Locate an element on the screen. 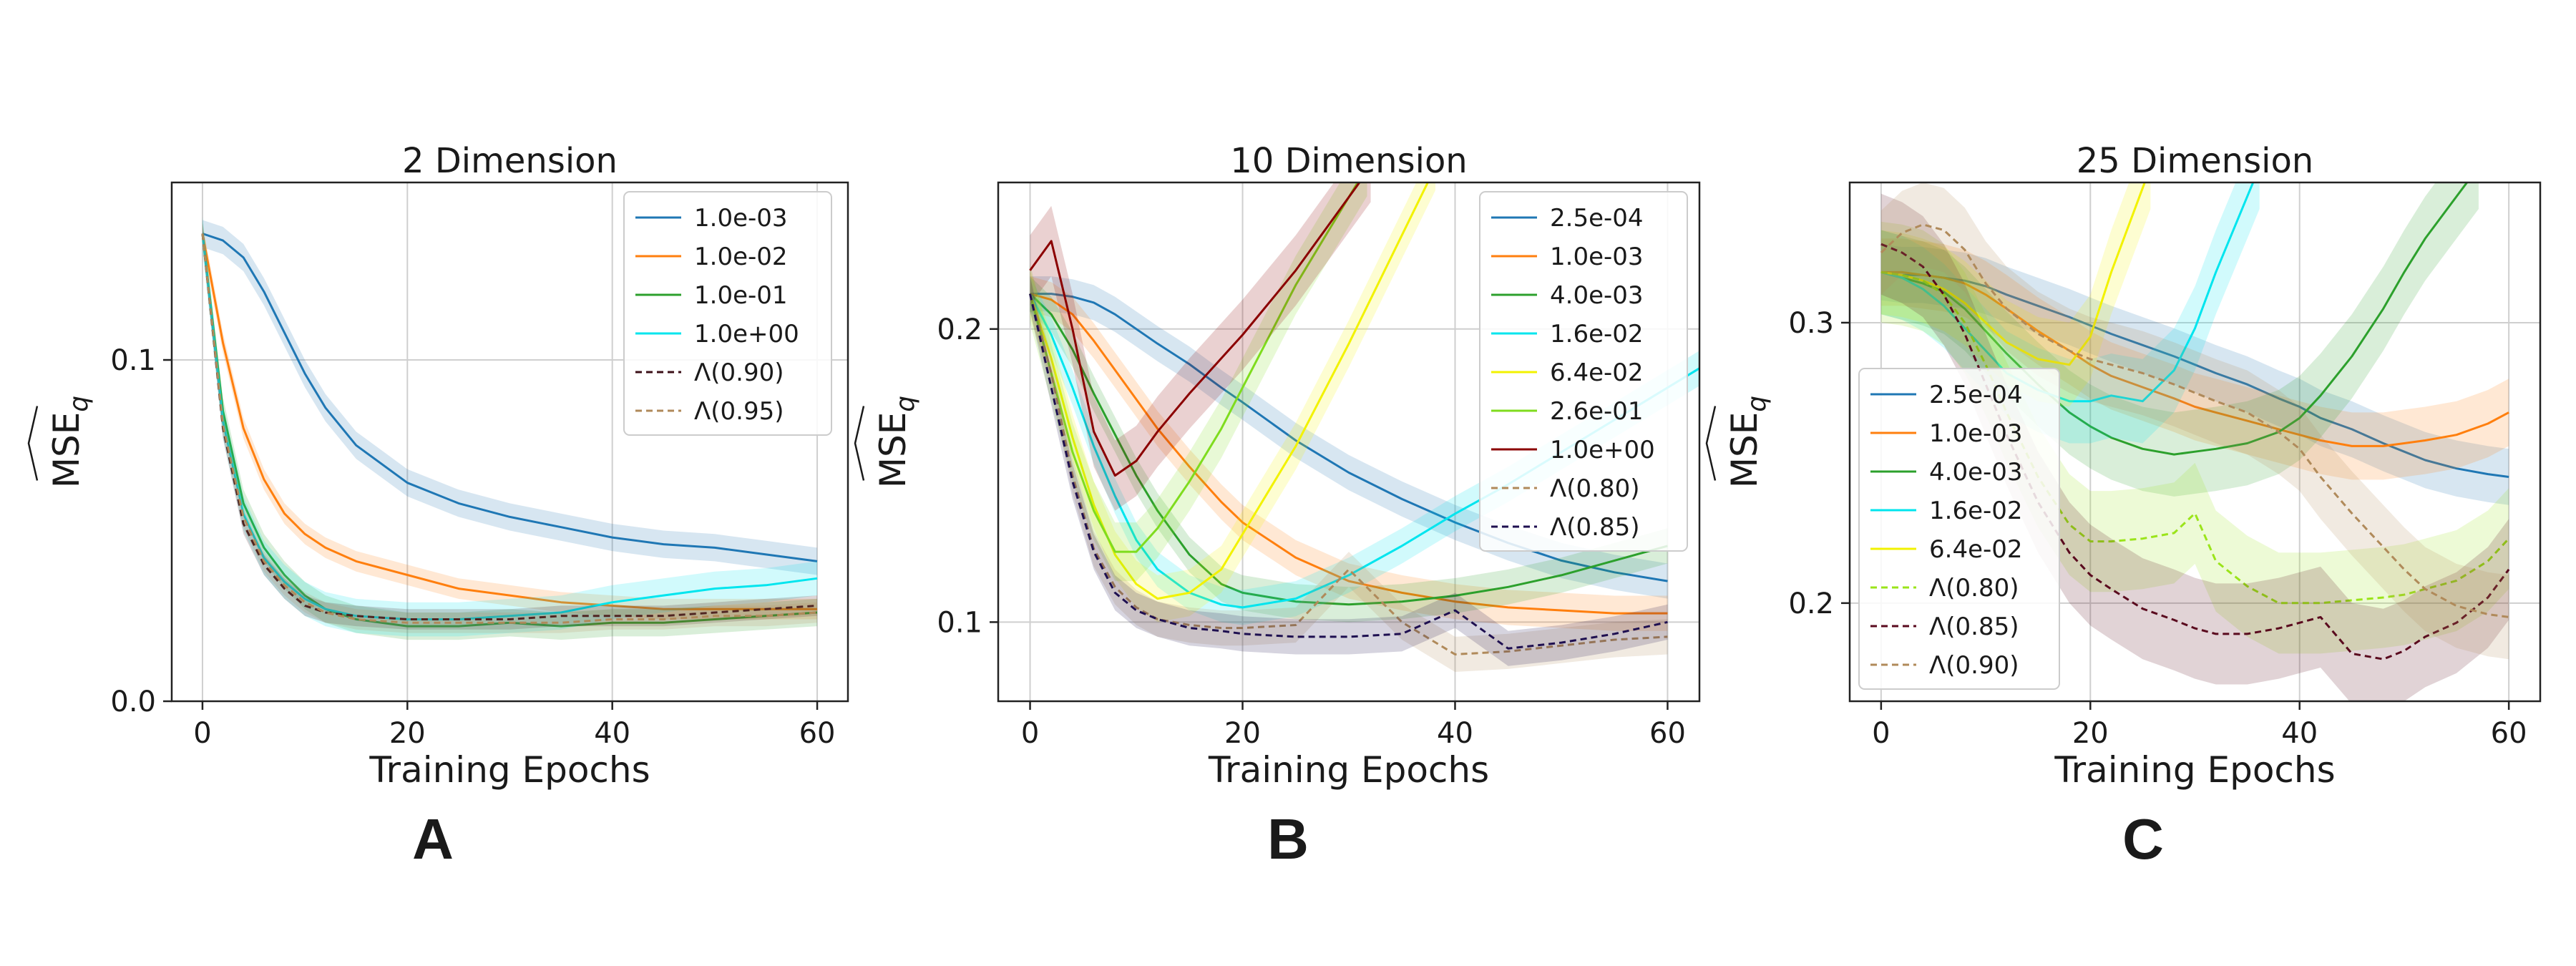  legend-label-1: 1.0e-02 is located at coordinates (741, 257).